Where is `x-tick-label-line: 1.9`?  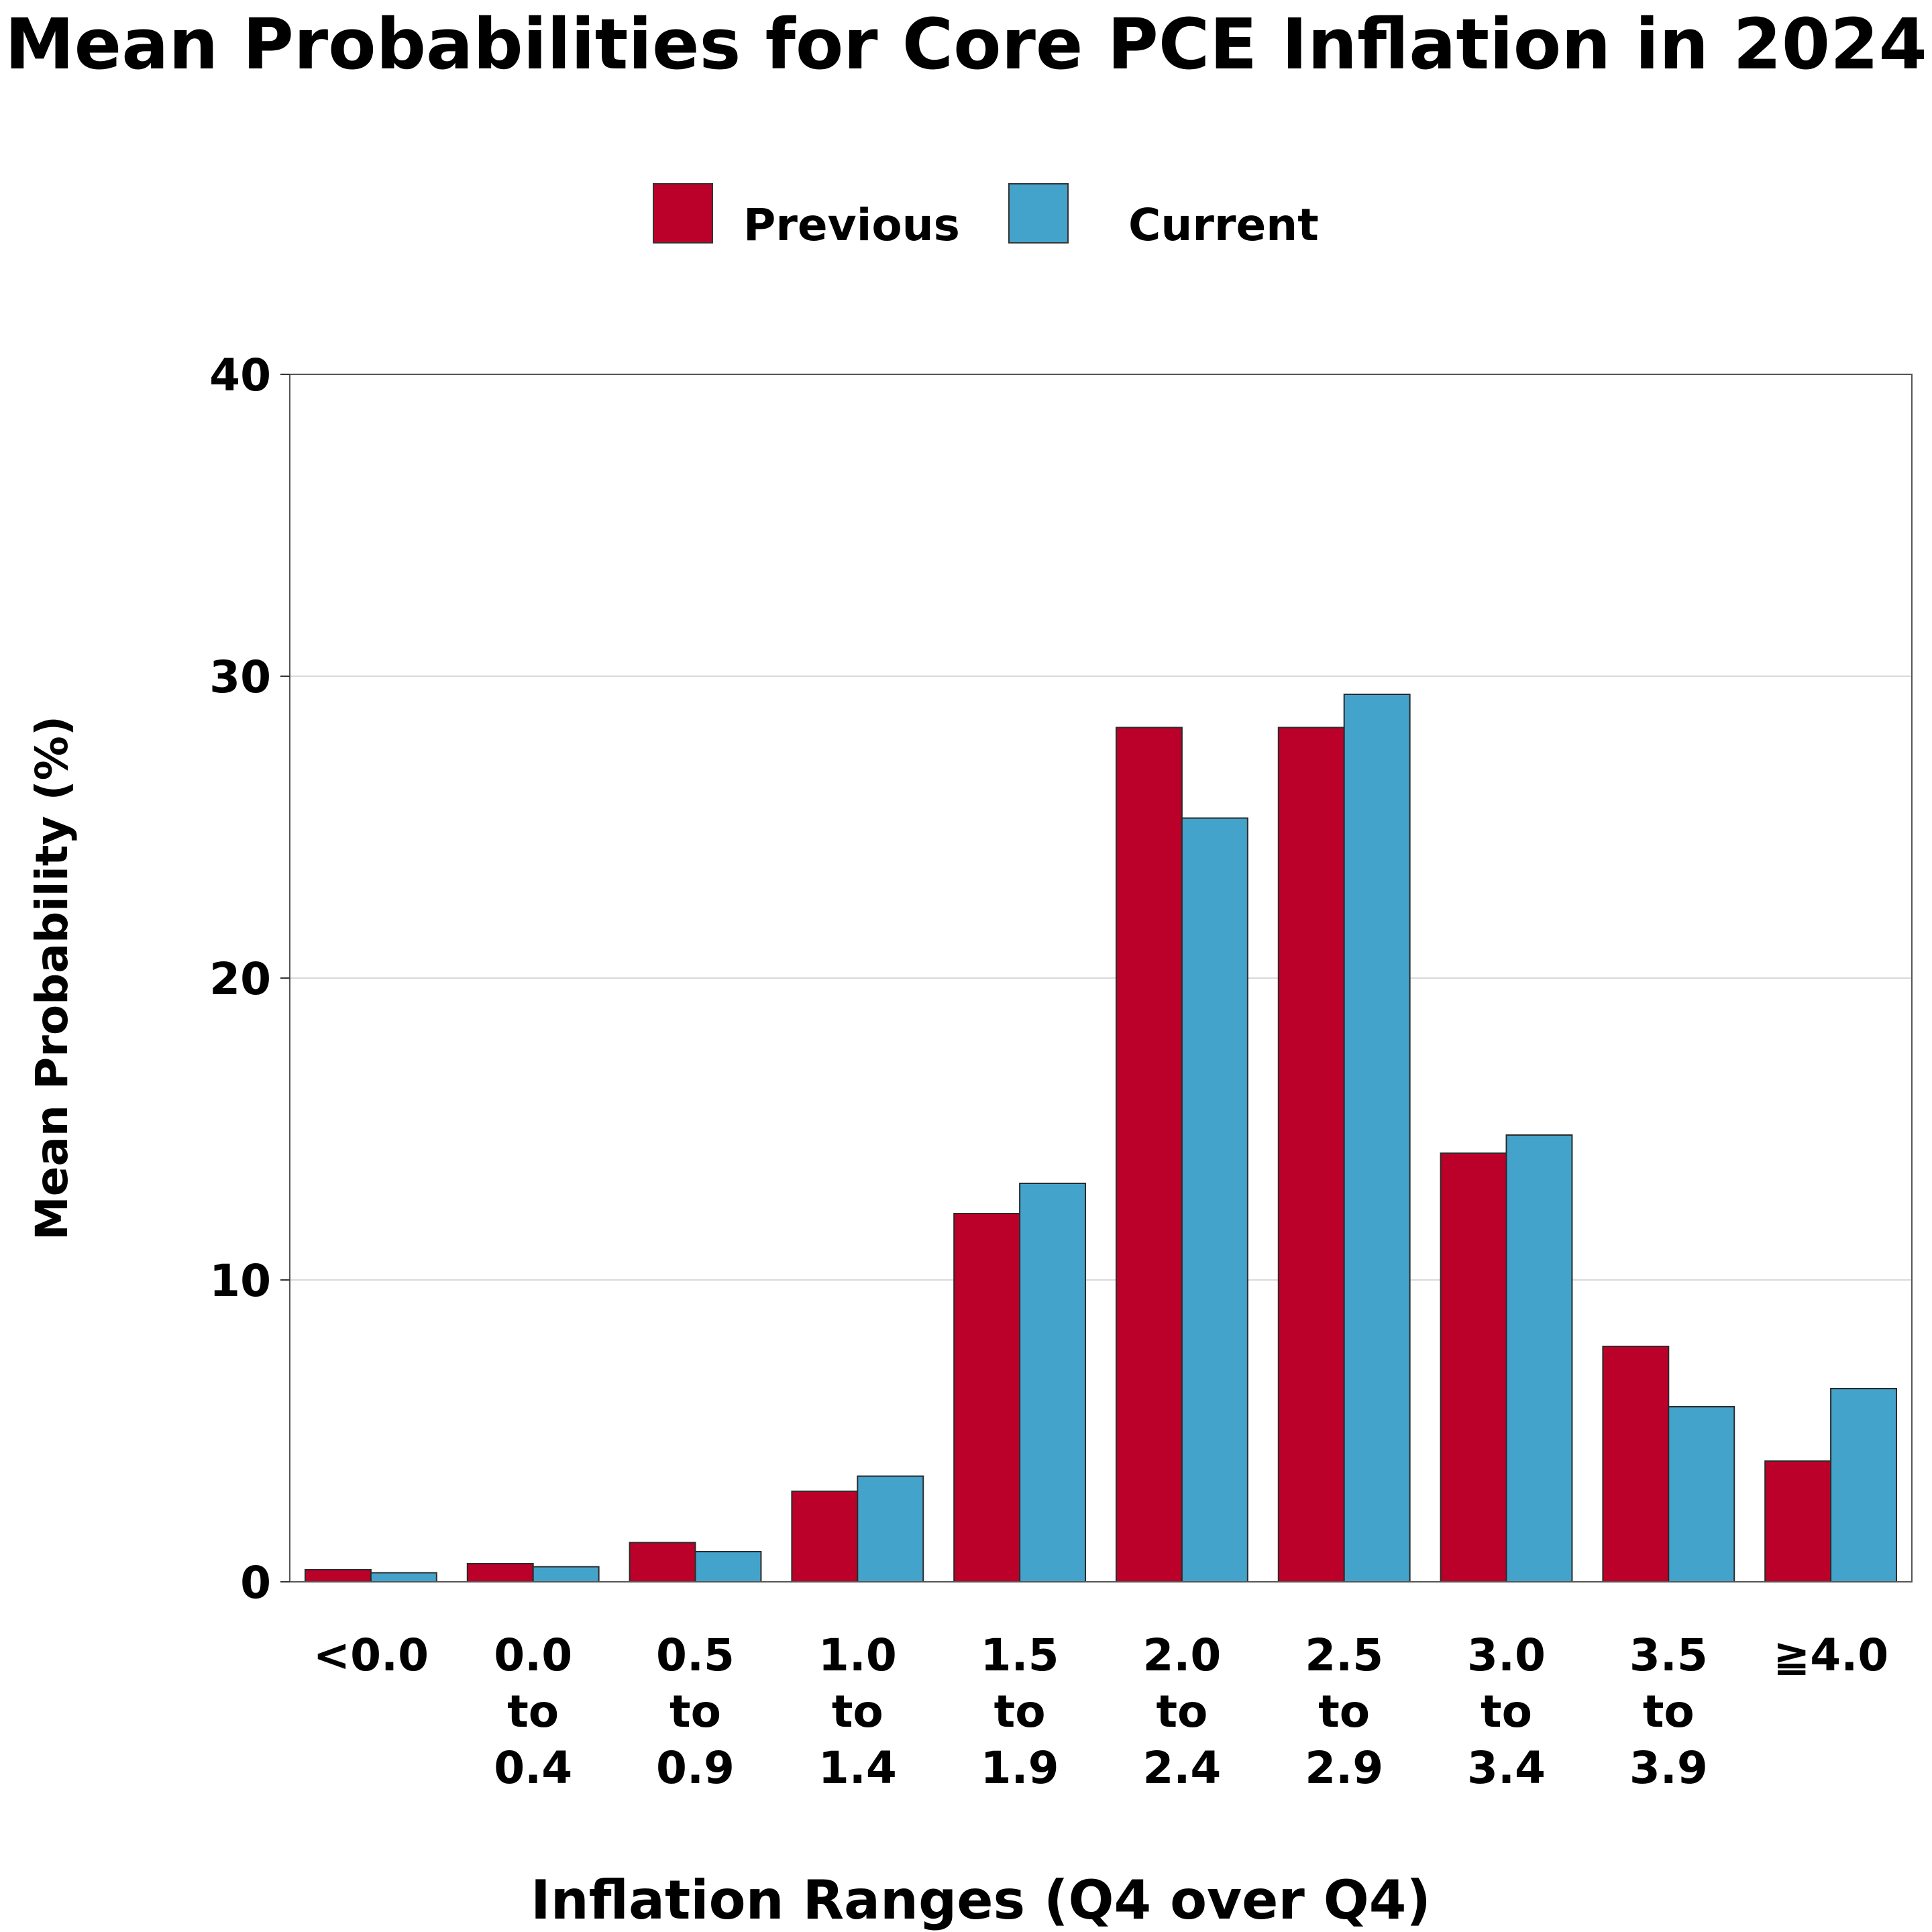 x-tick-label-line: 1.9 is located at coordinates (1020, 1768).